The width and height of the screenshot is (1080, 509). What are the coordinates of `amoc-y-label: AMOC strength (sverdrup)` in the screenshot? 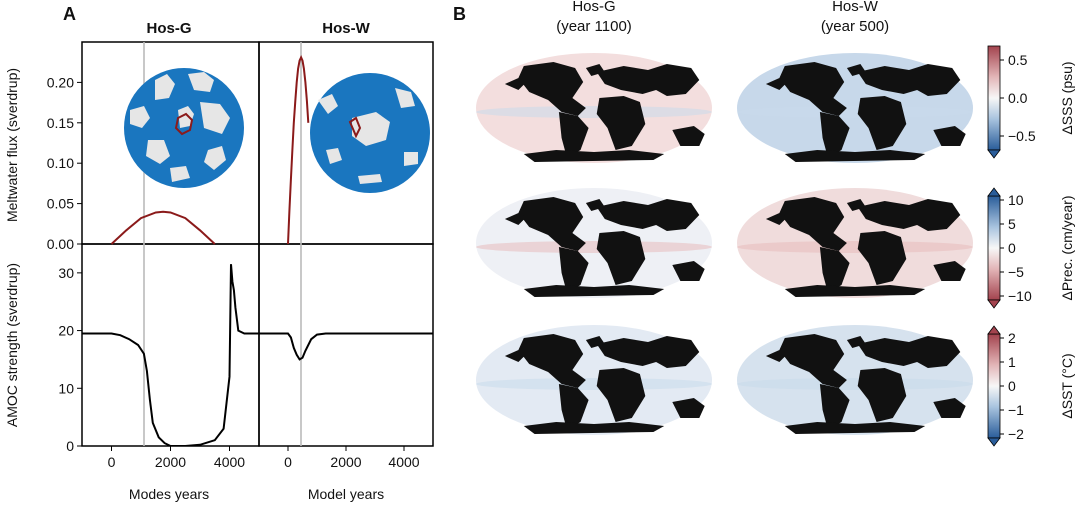 It's located at (12, 345).